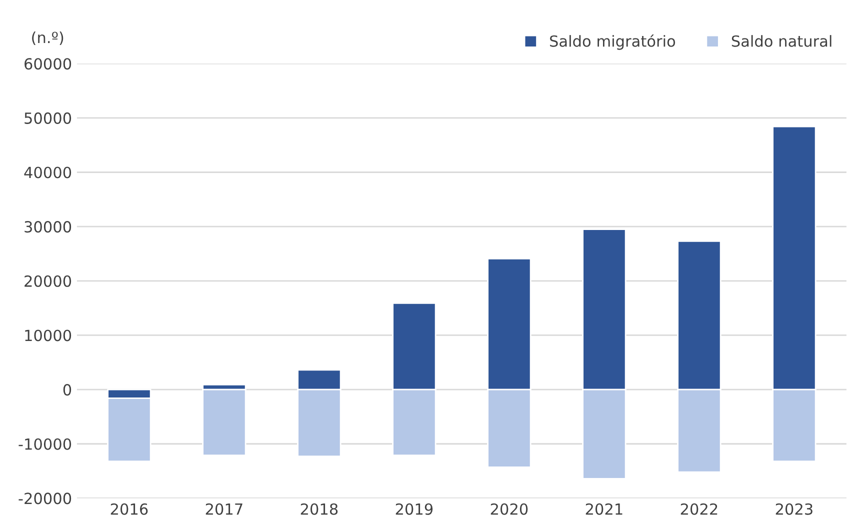 The height and width of the screenshot is (530, 855). I want to click on y-tick-label: 10000, so click(48, 336).